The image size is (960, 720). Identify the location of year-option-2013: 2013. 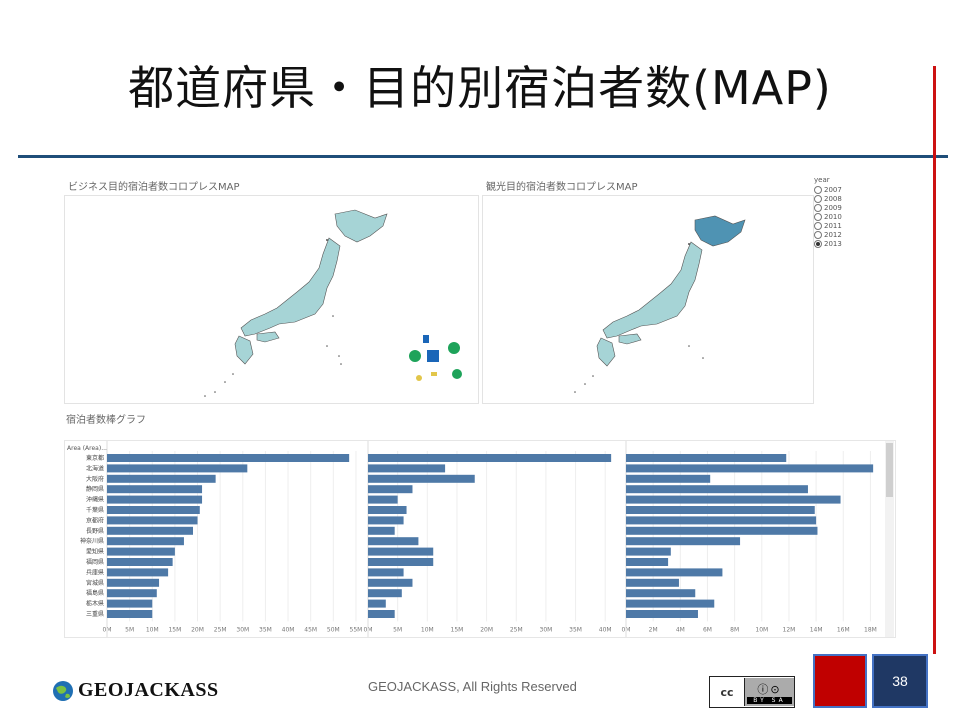
(828, 243).